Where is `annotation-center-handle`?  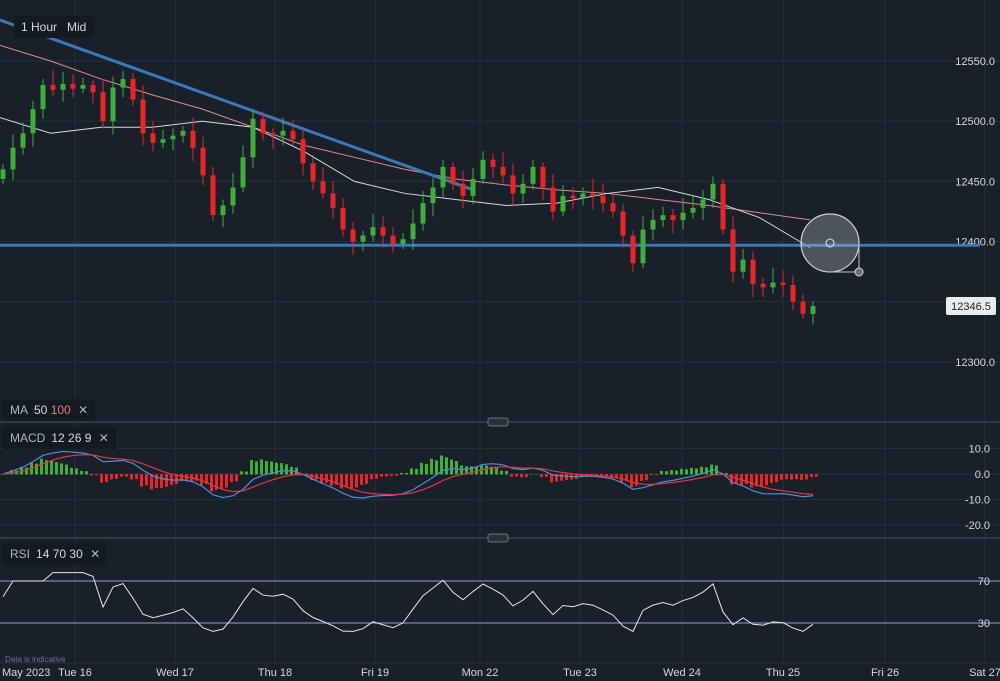 annotation-center-handle is located at coordinates (830, 243).